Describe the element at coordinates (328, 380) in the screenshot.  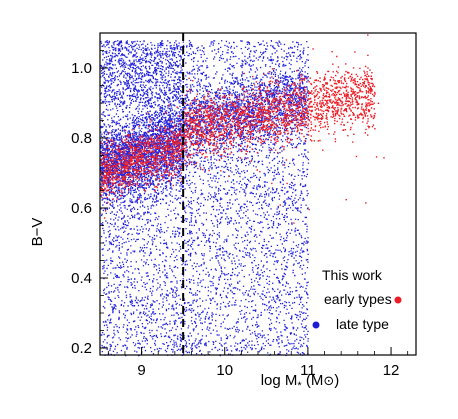
I see `sun-symbol-icon: ⊙` at that location.